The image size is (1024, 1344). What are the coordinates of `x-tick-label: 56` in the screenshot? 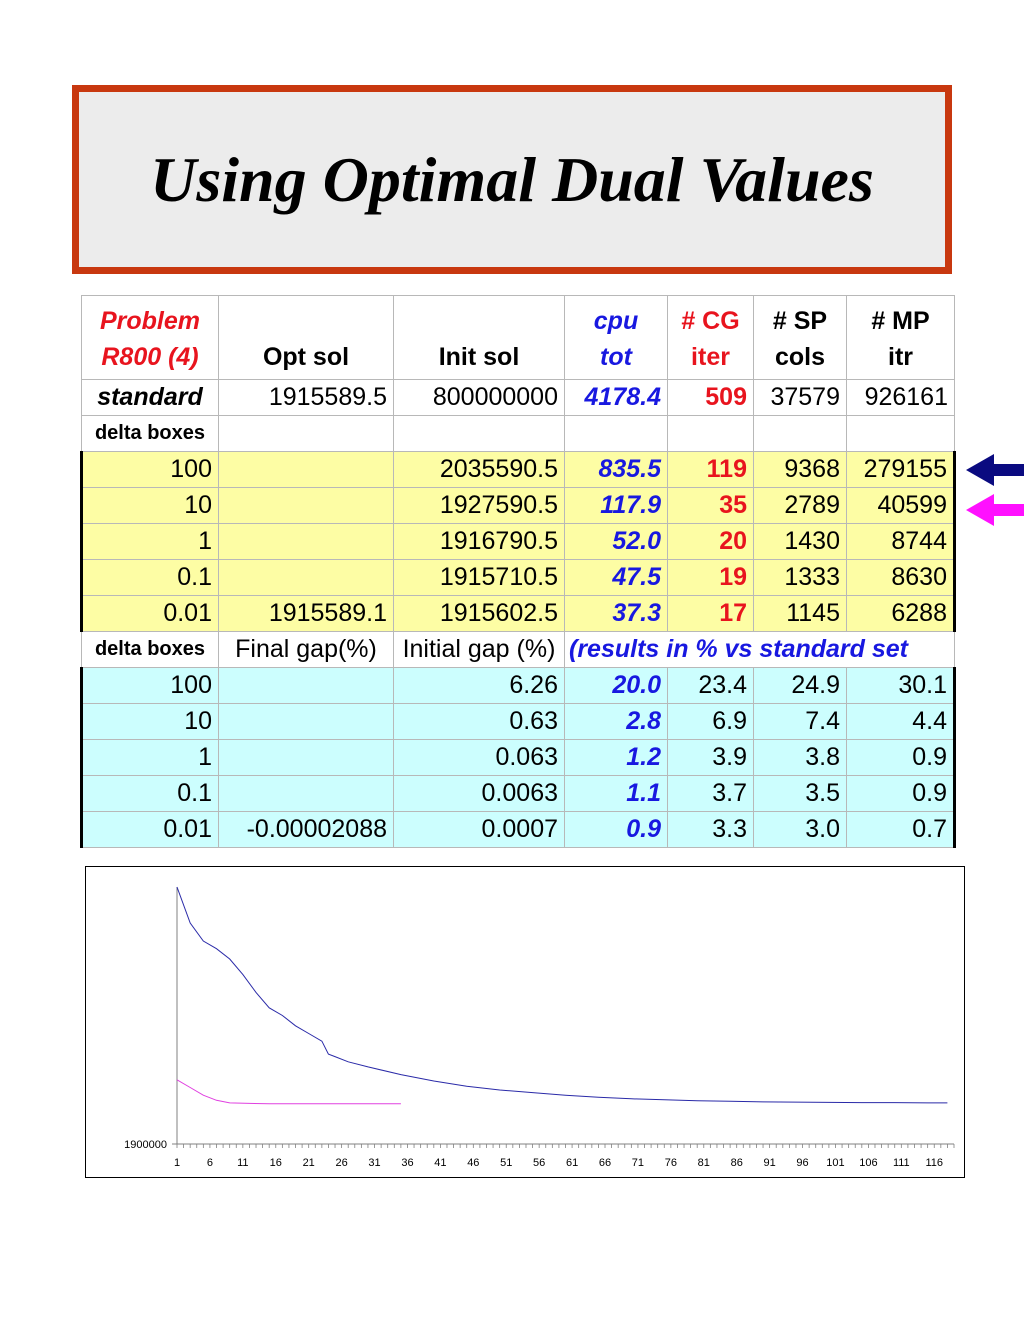 It's located at (539, 1163).